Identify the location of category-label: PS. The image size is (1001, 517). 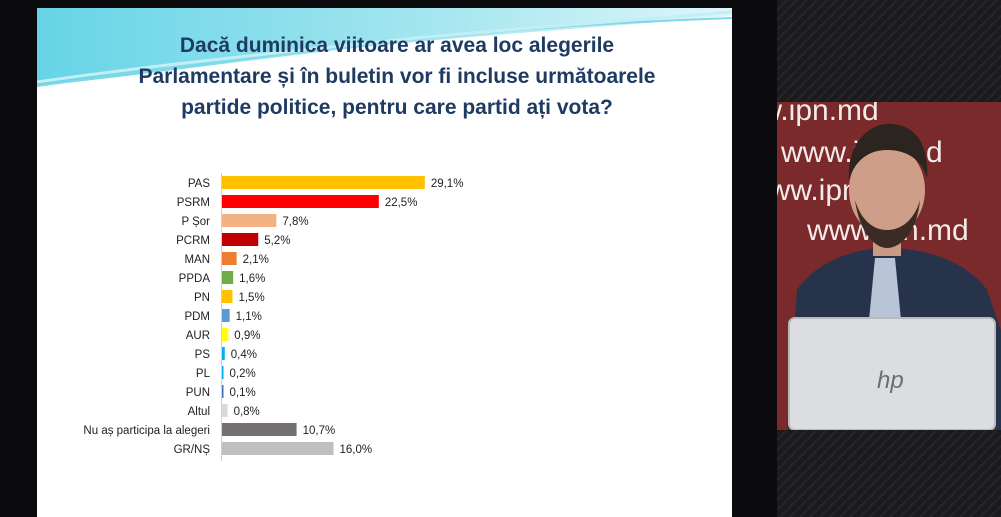
(203, 355).